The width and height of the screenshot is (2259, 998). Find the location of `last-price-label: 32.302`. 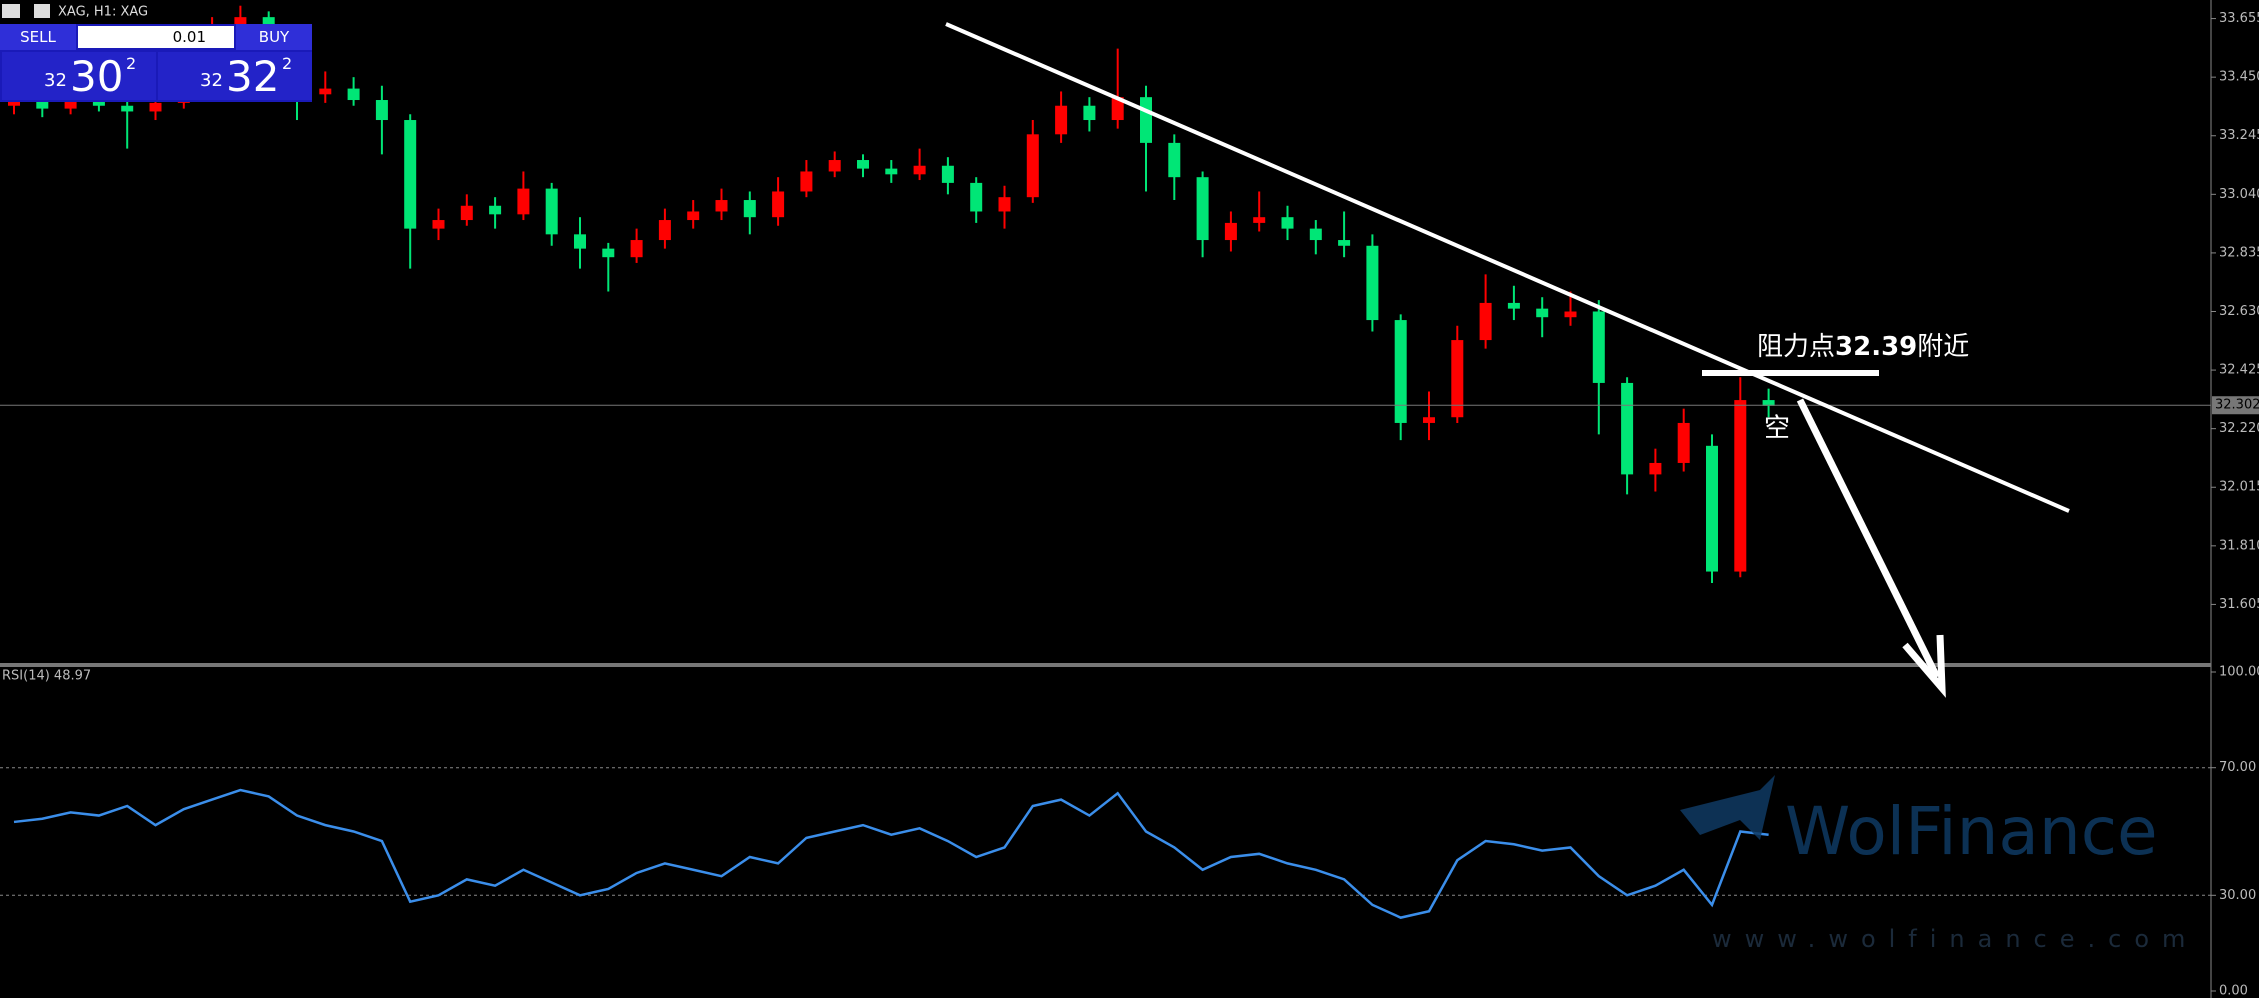

last-price-label: 32.302 is located at coordinates (2237, 405).